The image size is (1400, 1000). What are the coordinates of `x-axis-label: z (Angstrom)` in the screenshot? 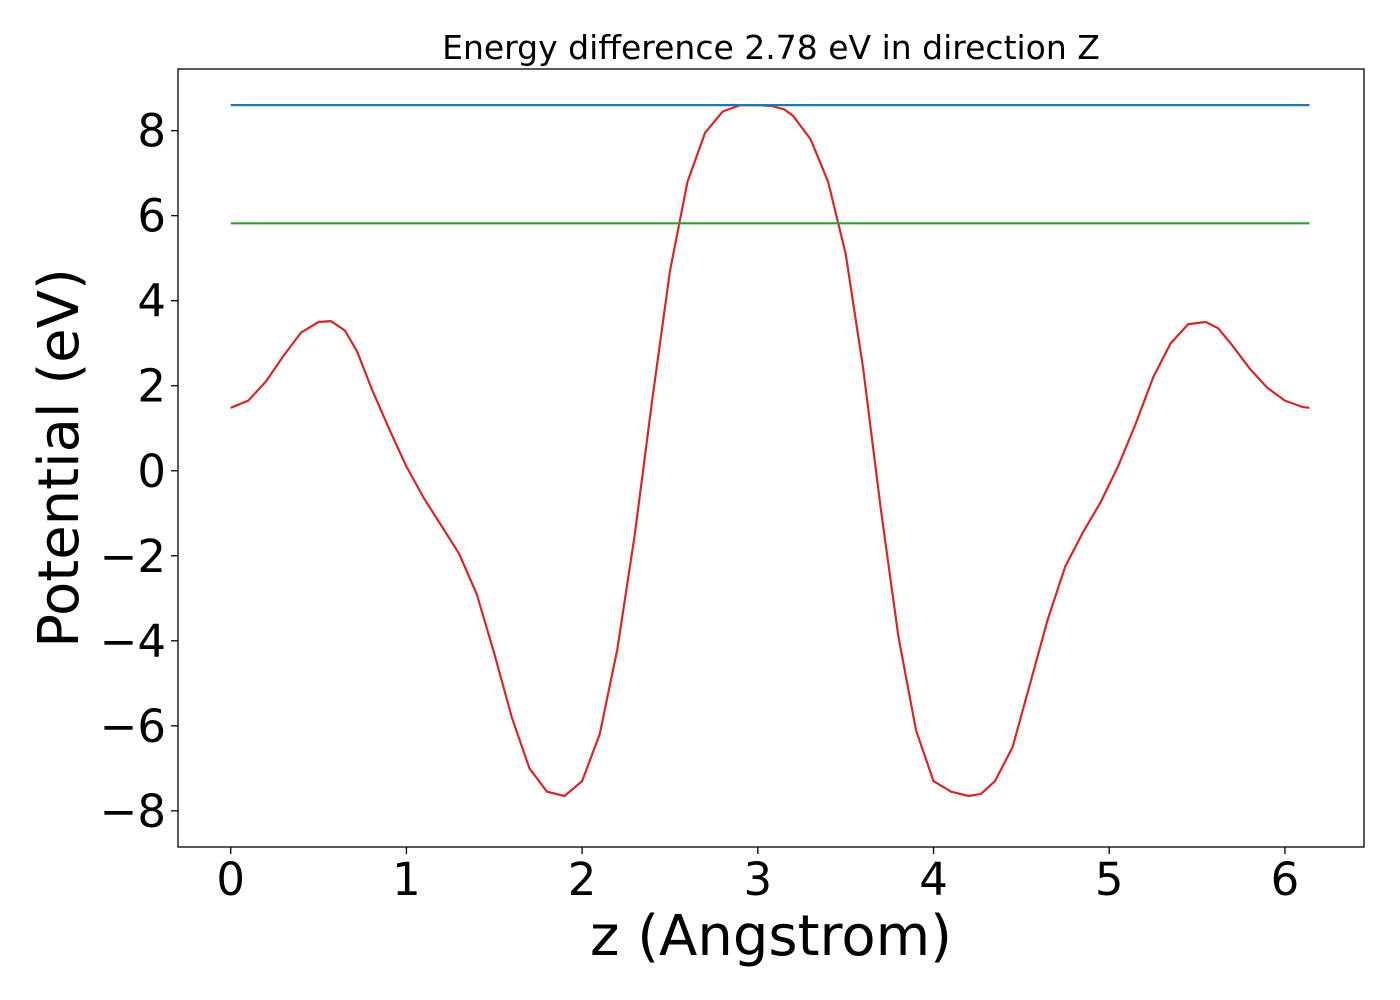 It's located at (771, 936).